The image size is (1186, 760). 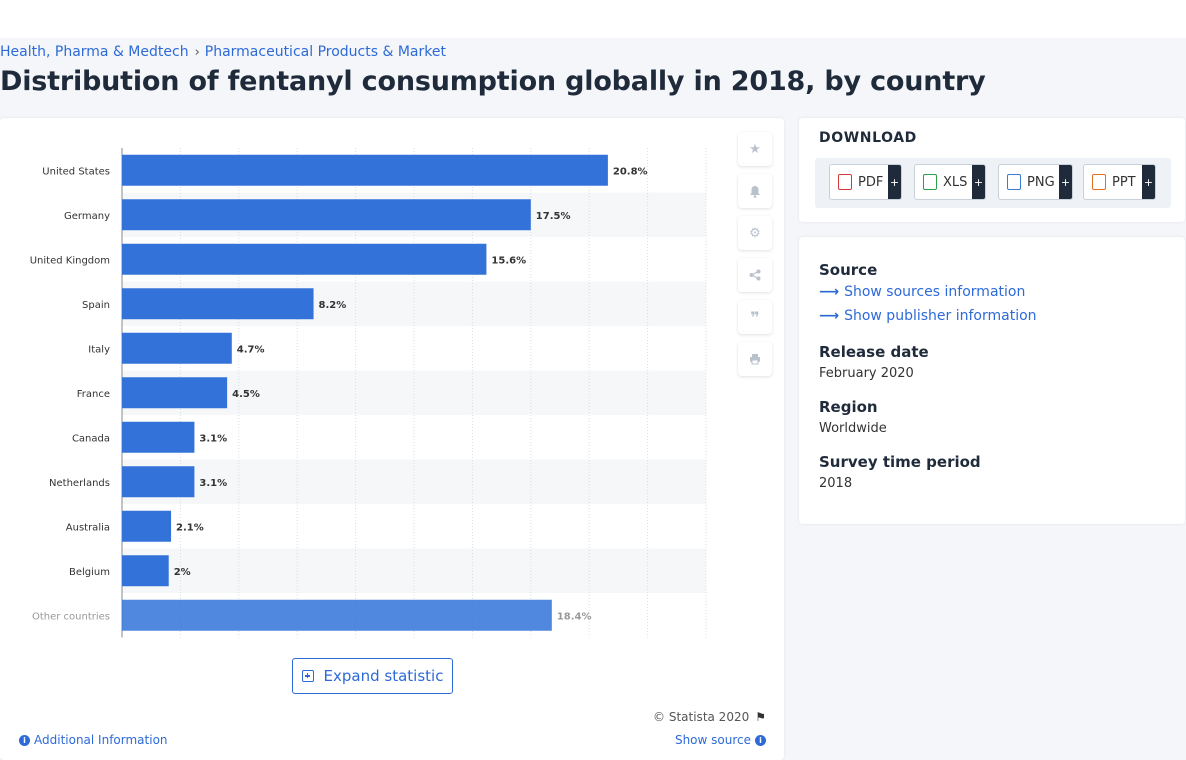 What do you see at coordinates (712, 740) in the screenshot?
I see `show-source-label: Show source` at bounding box center [712, 740].